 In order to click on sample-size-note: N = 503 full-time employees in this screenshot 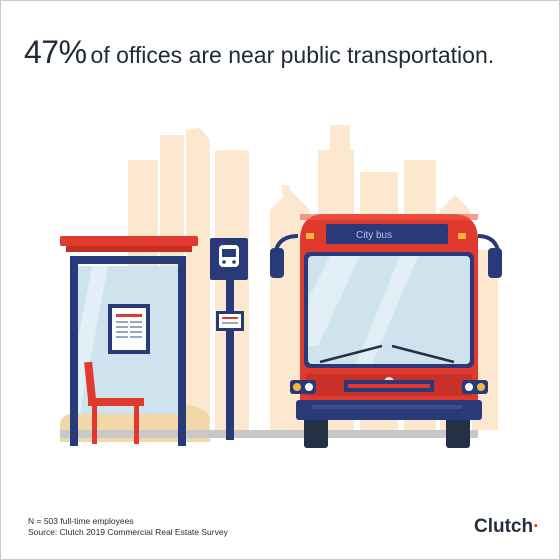, I will do `click(81, 521)`.